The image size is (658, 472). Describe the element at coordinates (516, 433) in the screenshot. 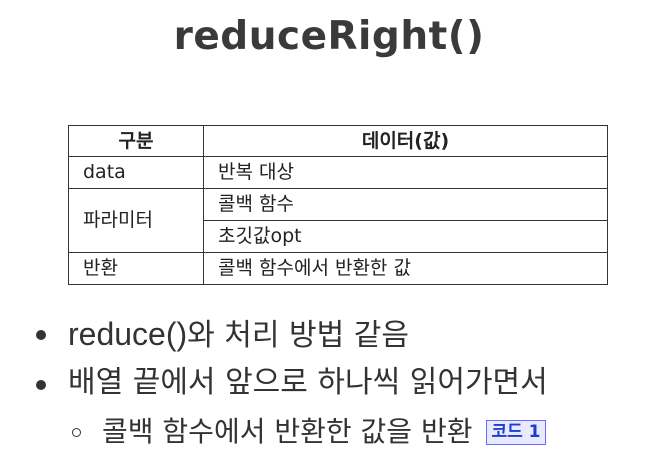

I see `code-link-button: 코드 1` at that location.